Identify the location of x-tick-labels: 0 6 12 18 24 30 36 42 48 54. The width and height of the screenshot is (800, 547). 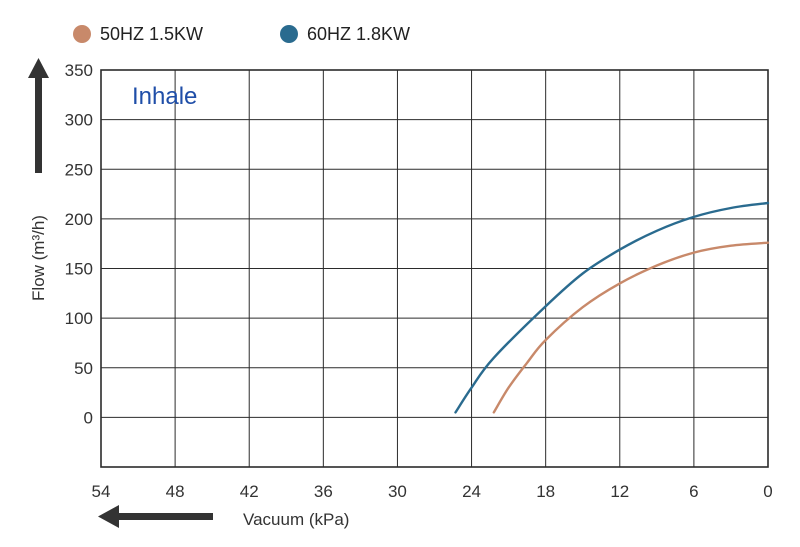
(432, 491).